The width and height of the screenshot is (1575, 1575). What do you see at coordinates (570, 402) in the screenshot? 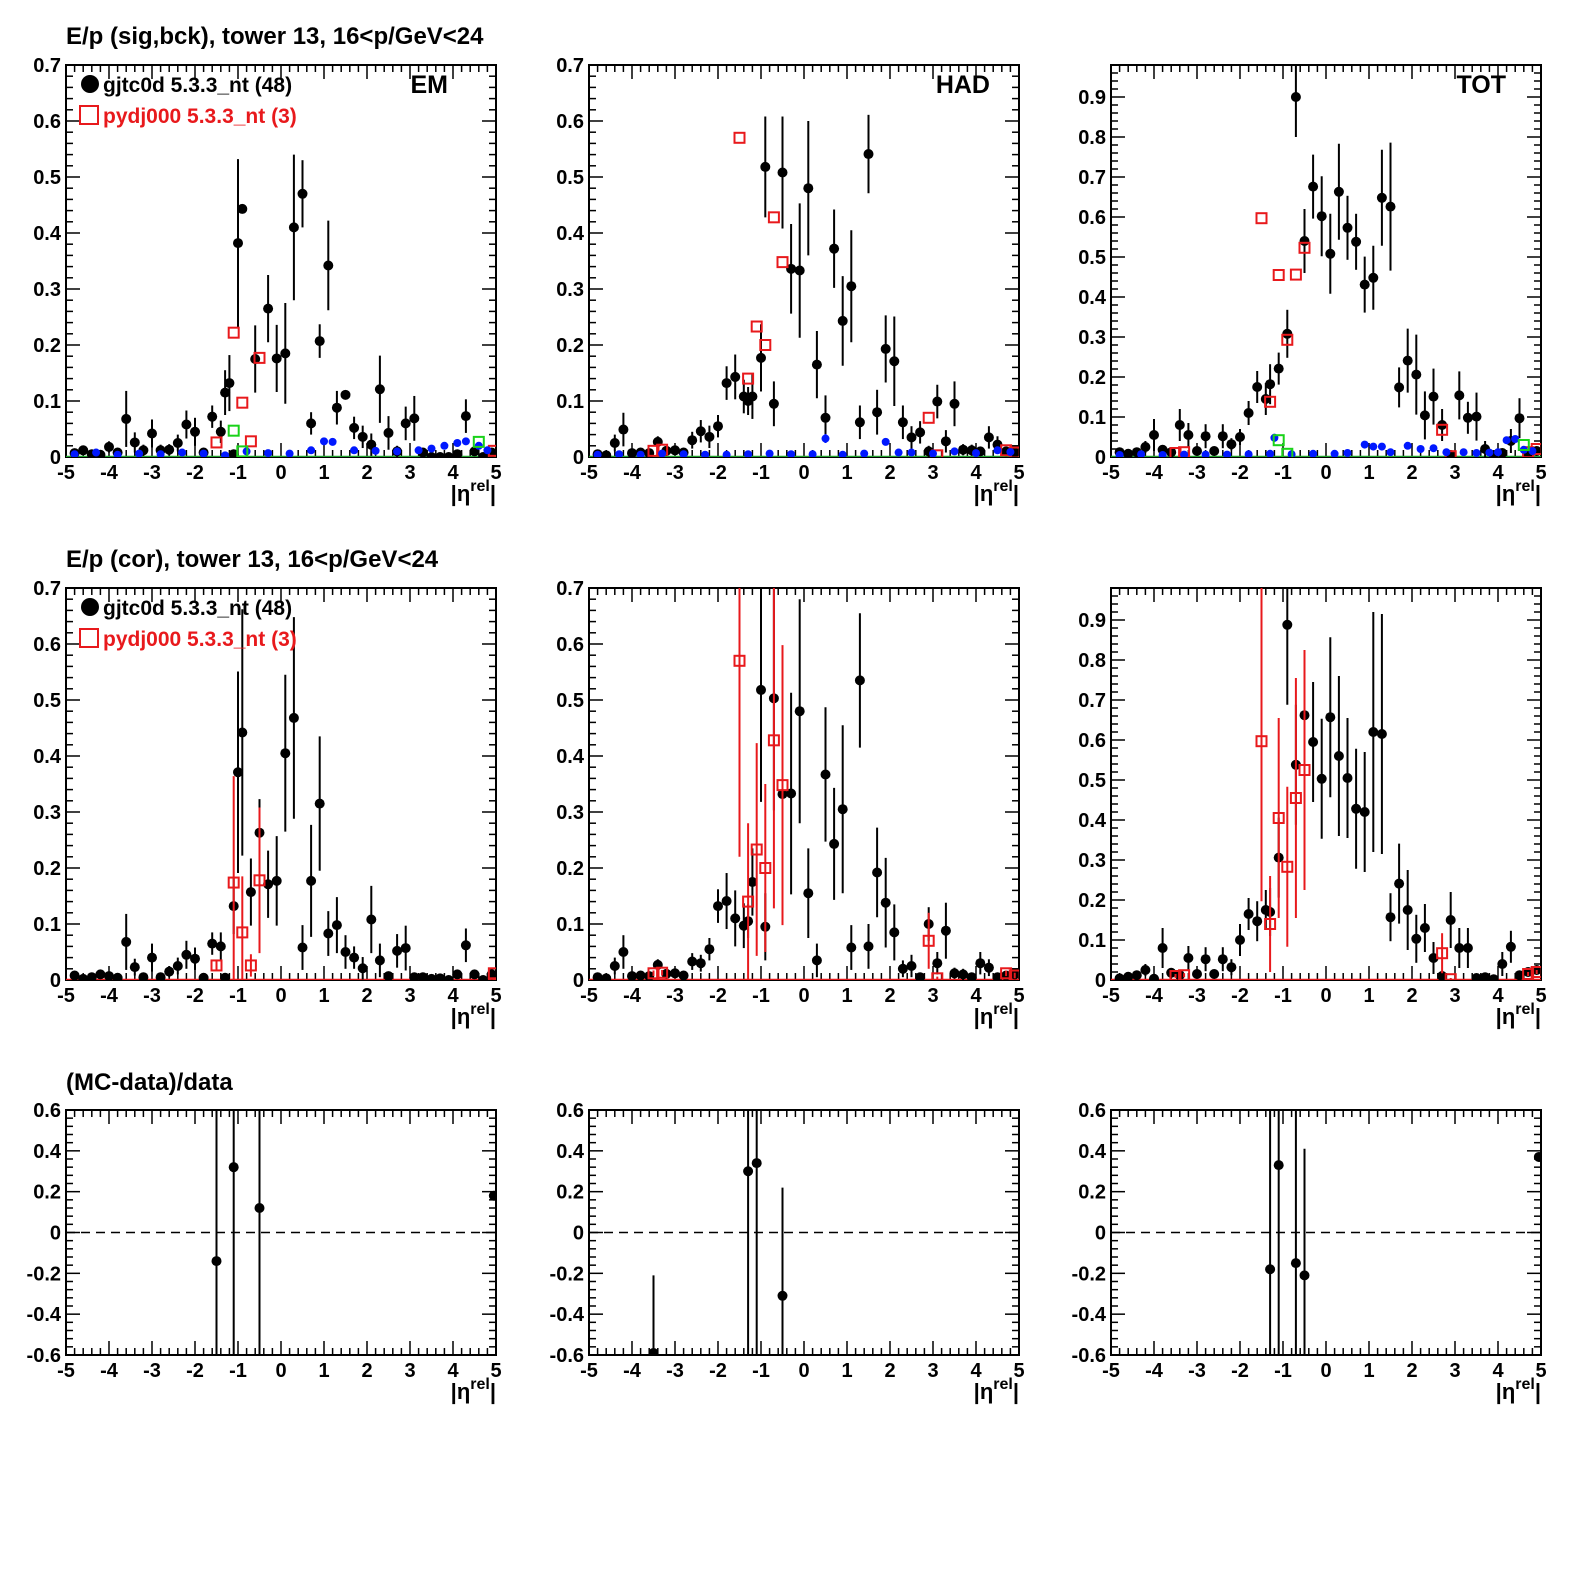
I see `y-tick-label: 0.1` at bounding box center [570, 402].